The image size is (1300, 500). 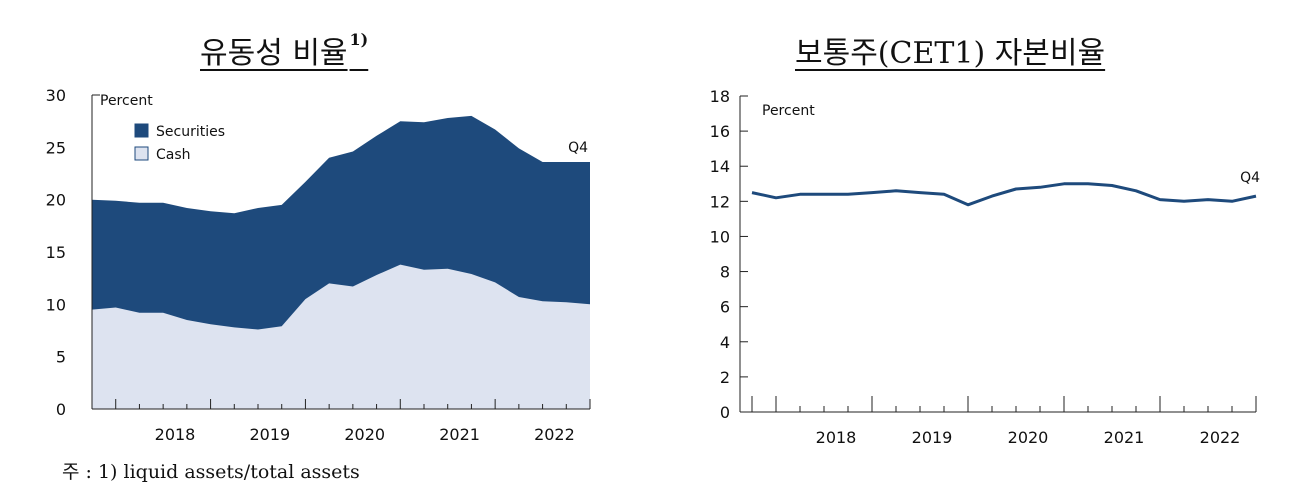 What do you see at coordinates (61, 357) in the screenshot?
I see `y-tick-label: 5` at bounding box center [61, 357].